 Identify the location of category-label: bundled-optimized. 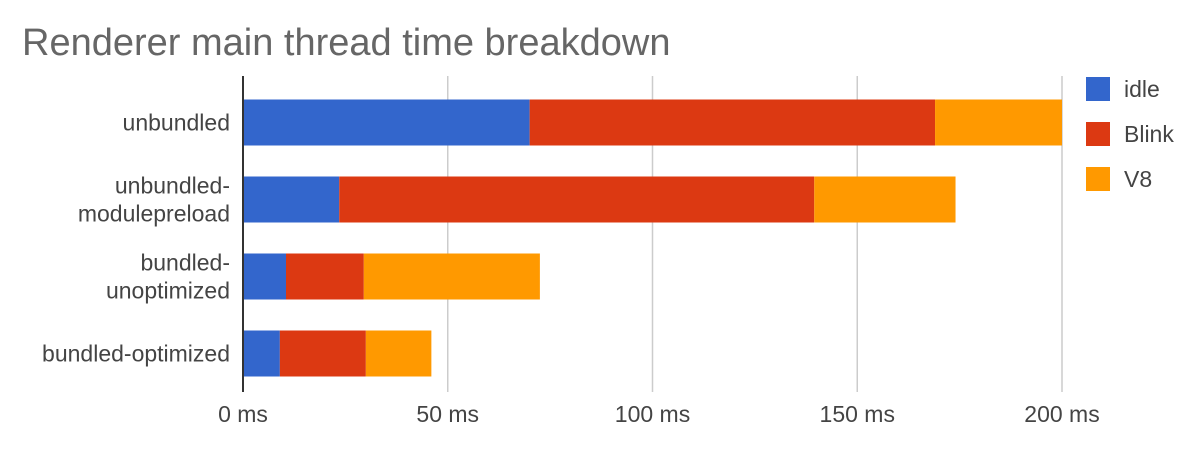
(136, 354).